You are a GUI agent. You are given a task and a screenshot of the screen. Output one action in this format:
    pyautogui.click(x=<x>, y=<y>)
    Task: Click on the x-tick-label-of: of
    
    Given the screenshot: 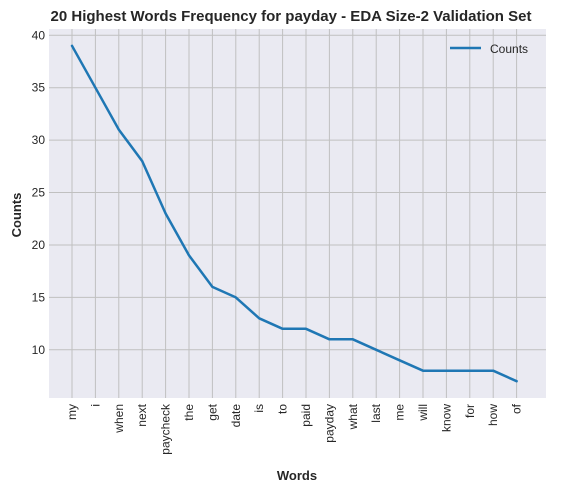 What is the action you would take?
    pyautogui.click(x=517, y=408)
    